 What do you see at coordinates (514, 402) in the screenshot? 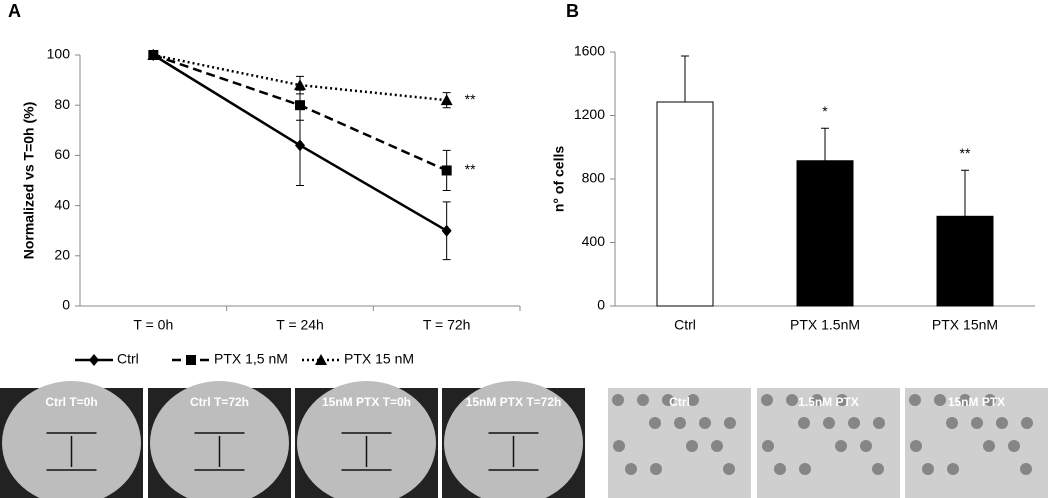
I see `image-label: 15nM PTX T=72h` at bounding box center [514, 402].